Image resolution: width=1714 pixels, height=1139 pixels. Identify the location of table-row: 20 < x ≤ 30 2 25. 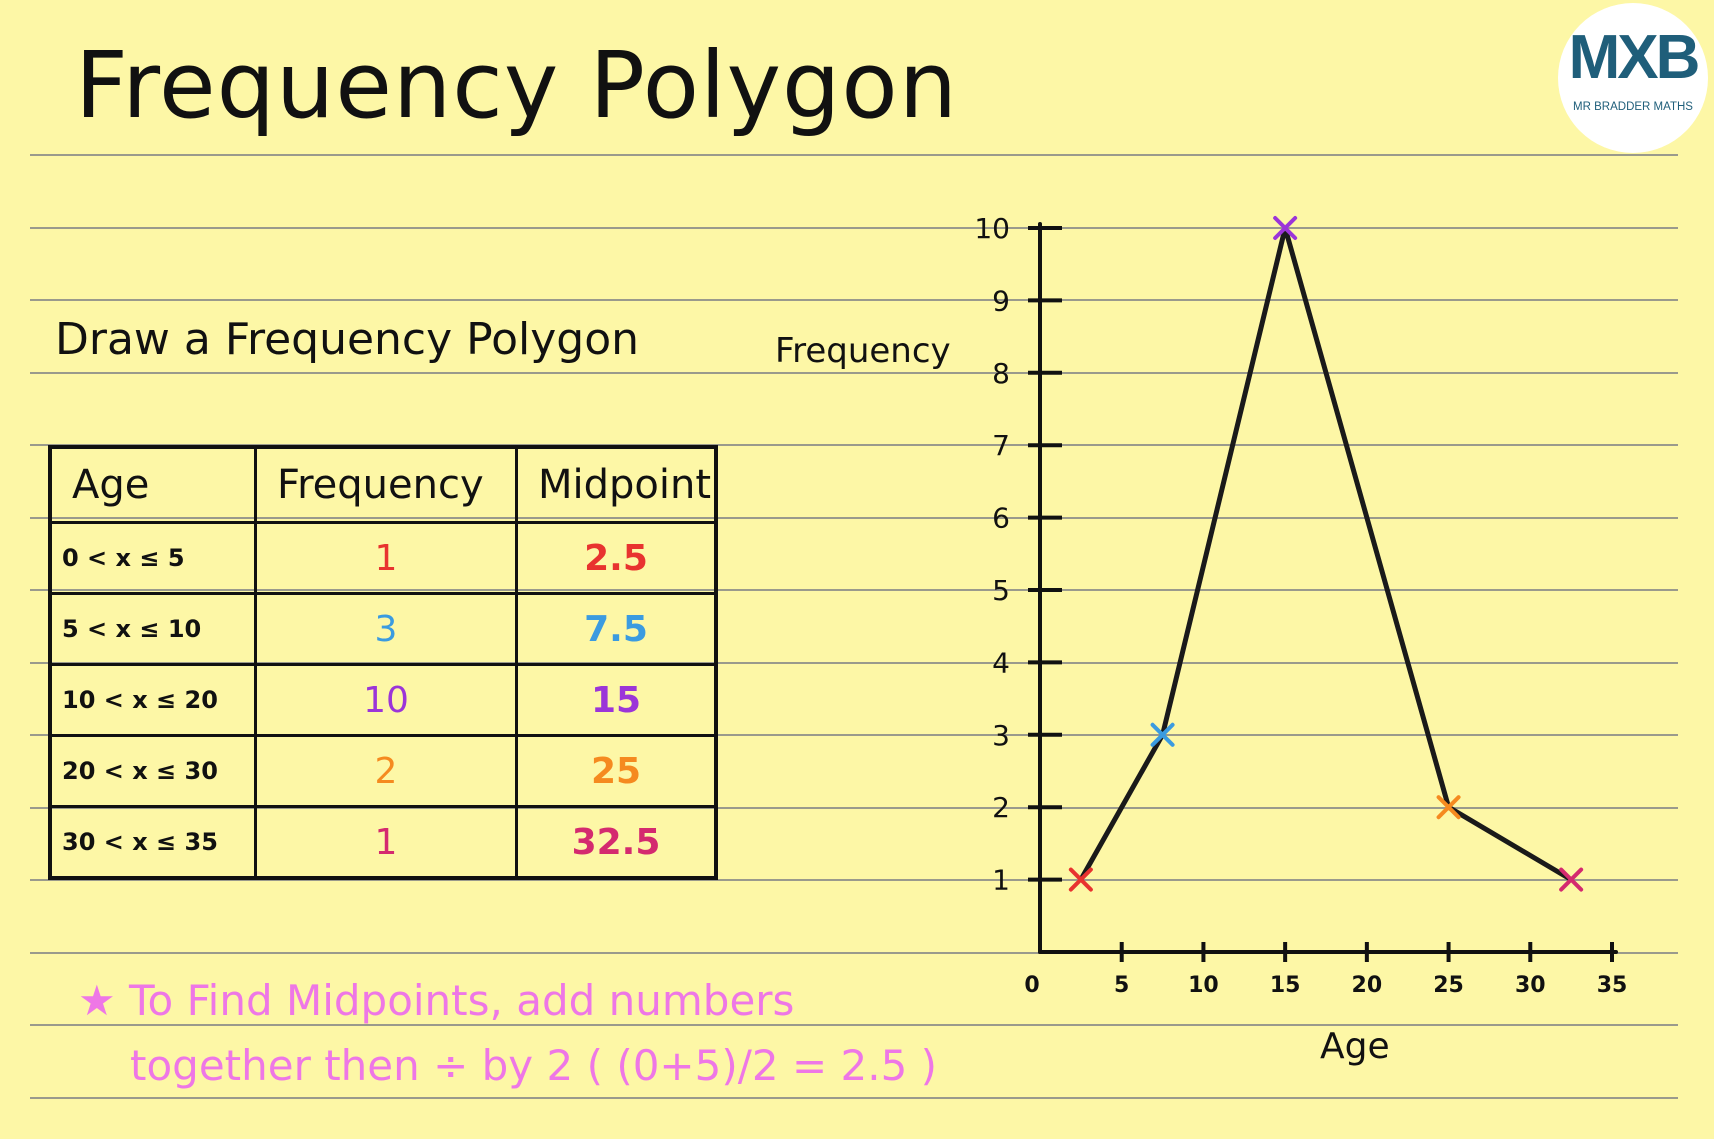
(383, 771).